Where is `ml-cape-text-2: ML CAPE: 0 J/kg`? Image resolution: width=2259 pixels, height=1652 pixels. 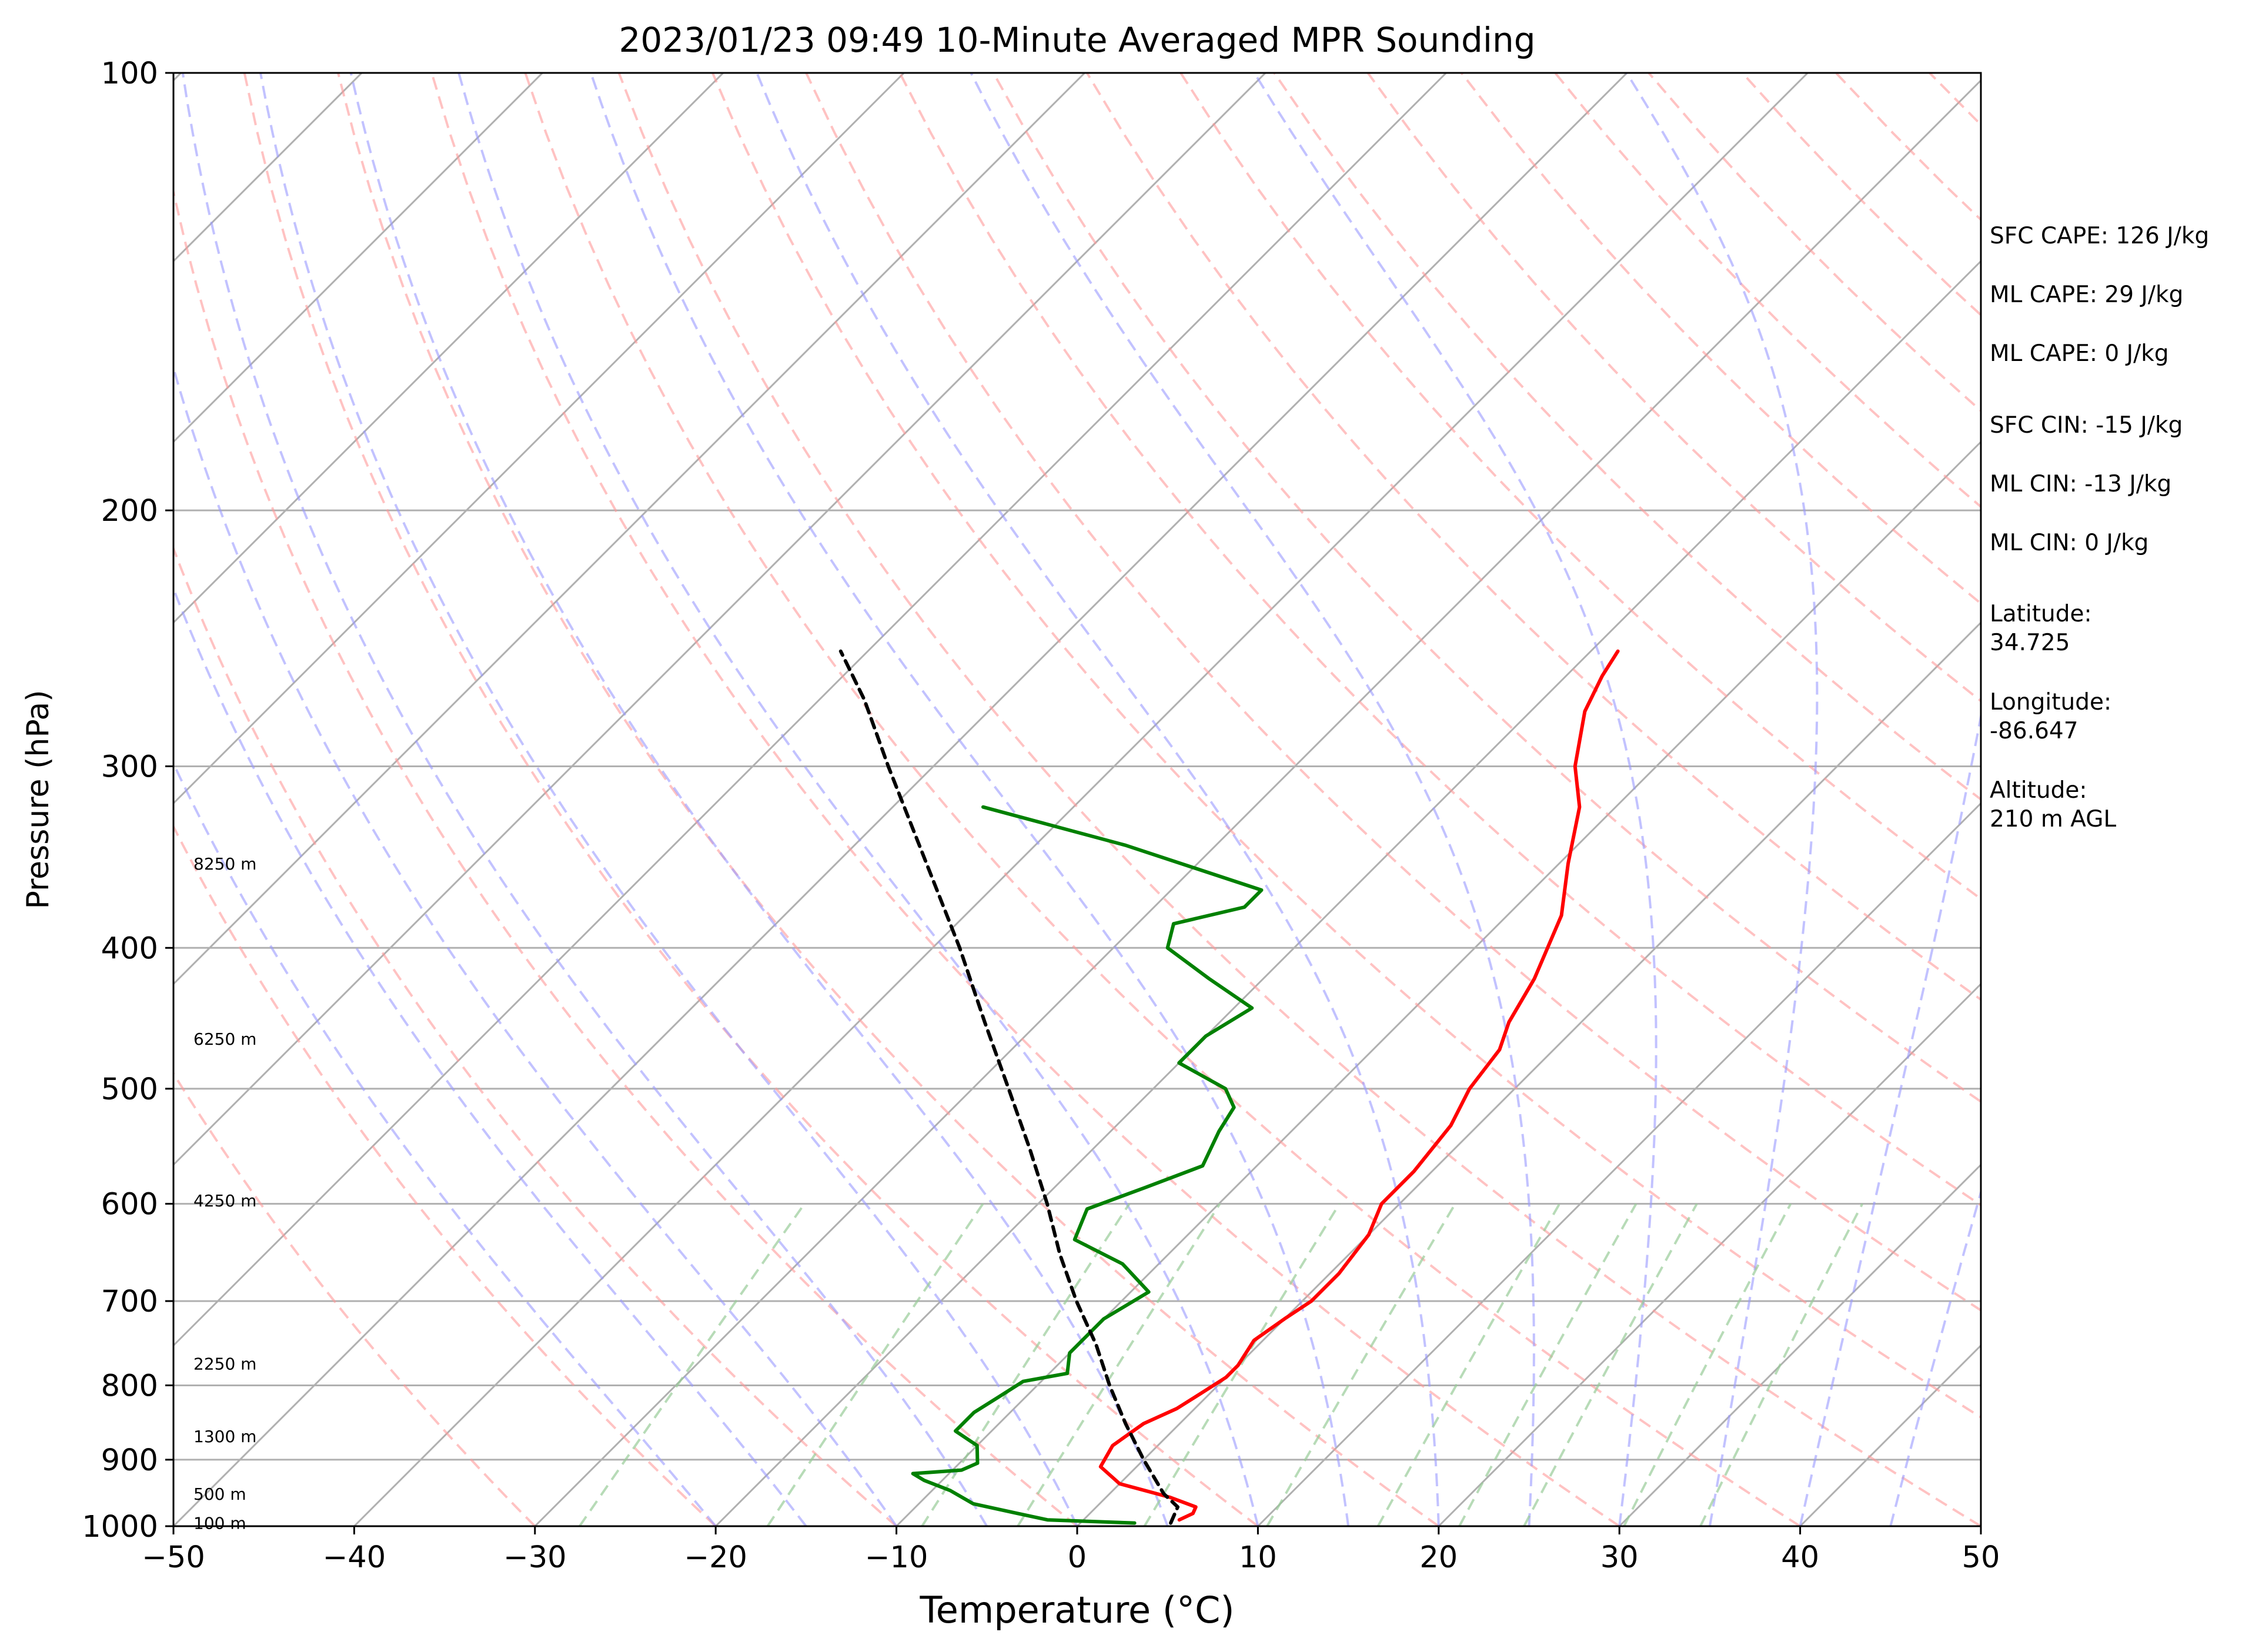 ml-cape-text-2: ML CAPE: 0 J/kg is located at coordinates (2079, 354).